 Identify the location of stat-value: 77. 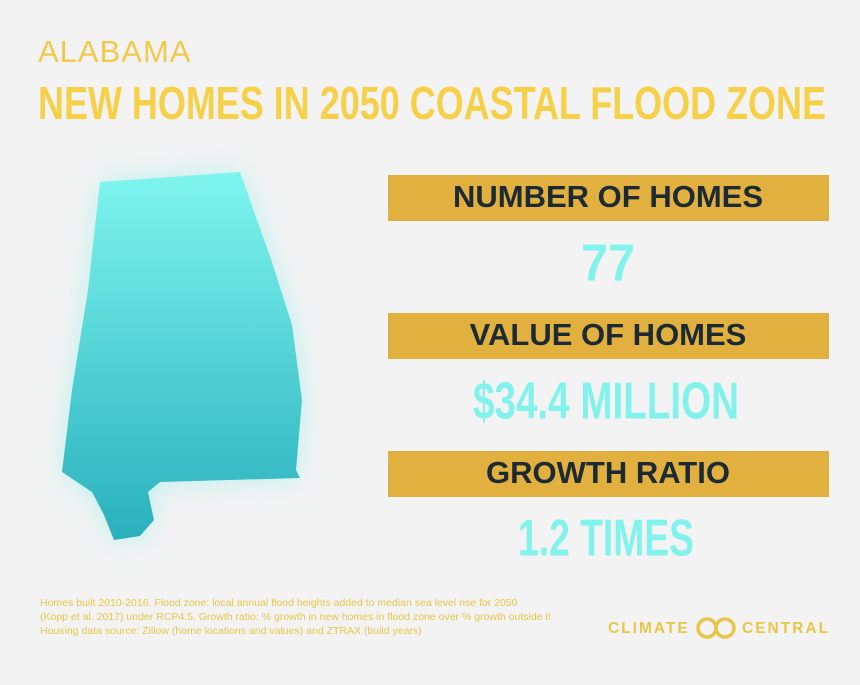
(608, 264).